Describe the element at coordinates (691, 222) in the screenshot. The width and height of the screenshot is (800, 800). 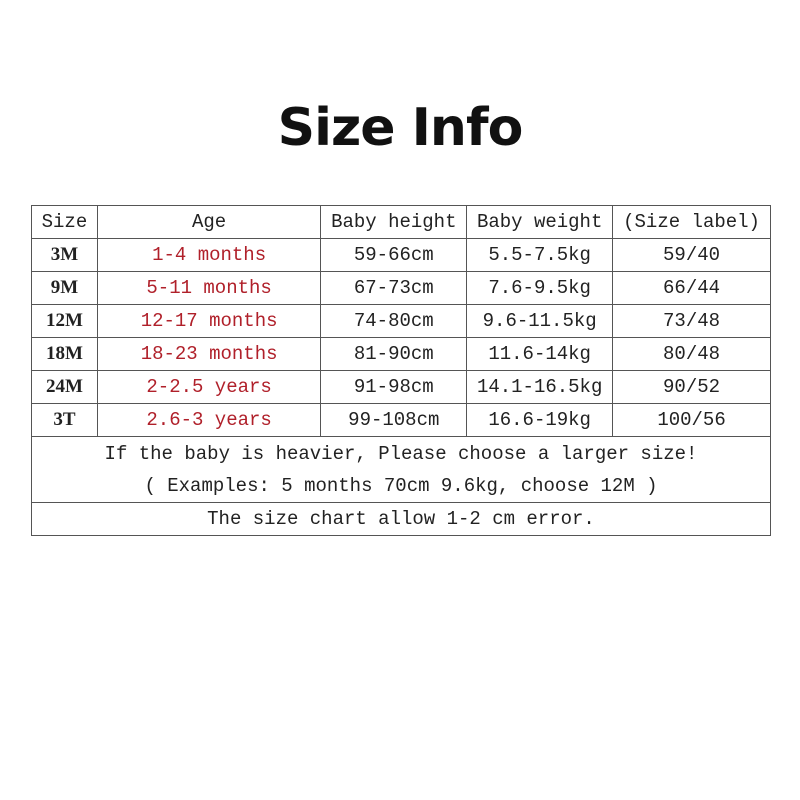
I see `header-size-label: (Size label)` at that location.